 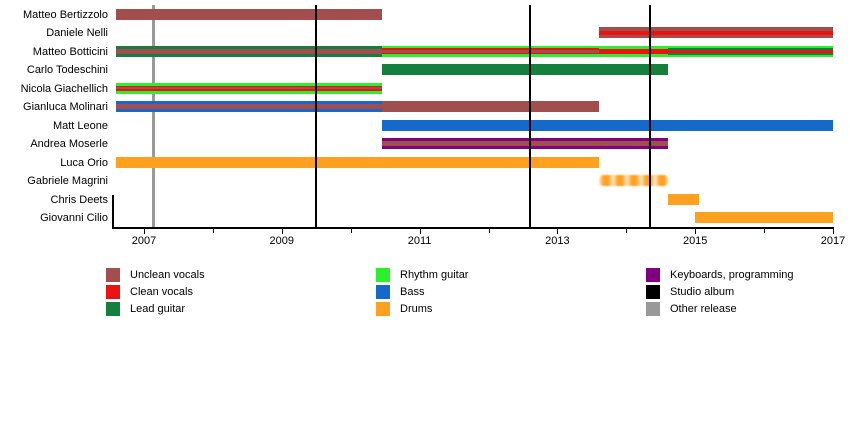 I want to click on legend-label: Drums, so click(x=416, y=309).